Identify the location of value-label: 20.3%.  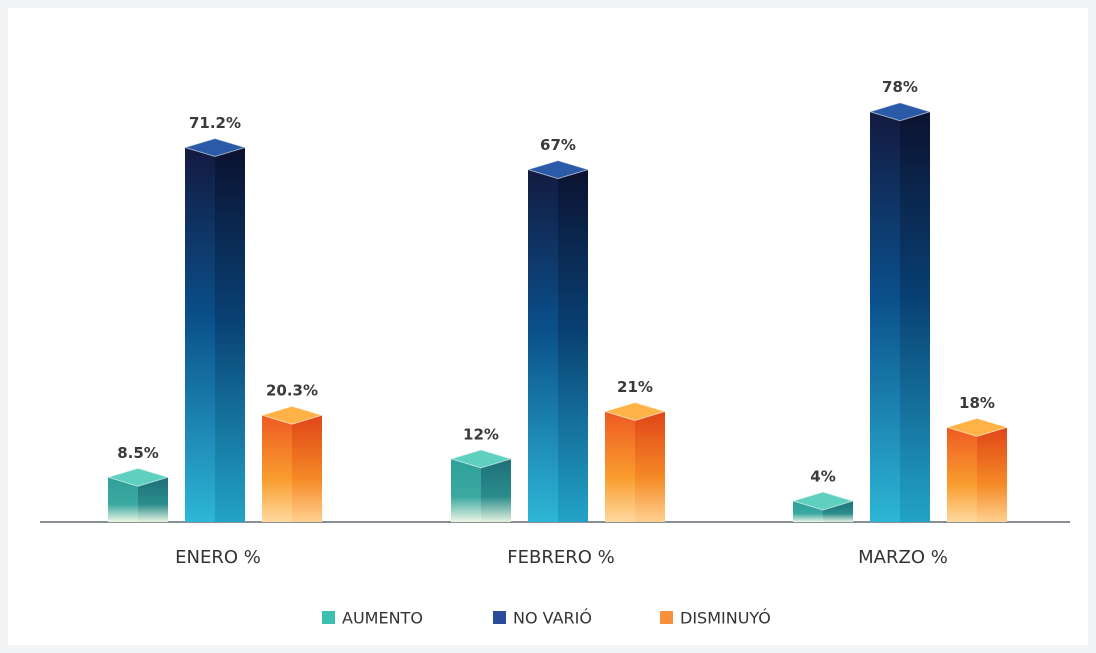
(292, 391).